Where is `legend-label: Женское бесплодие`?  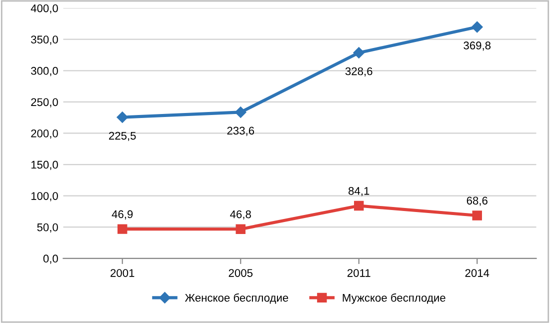
legend-label: Женское бесплодие is located at coordinates (236, 298).